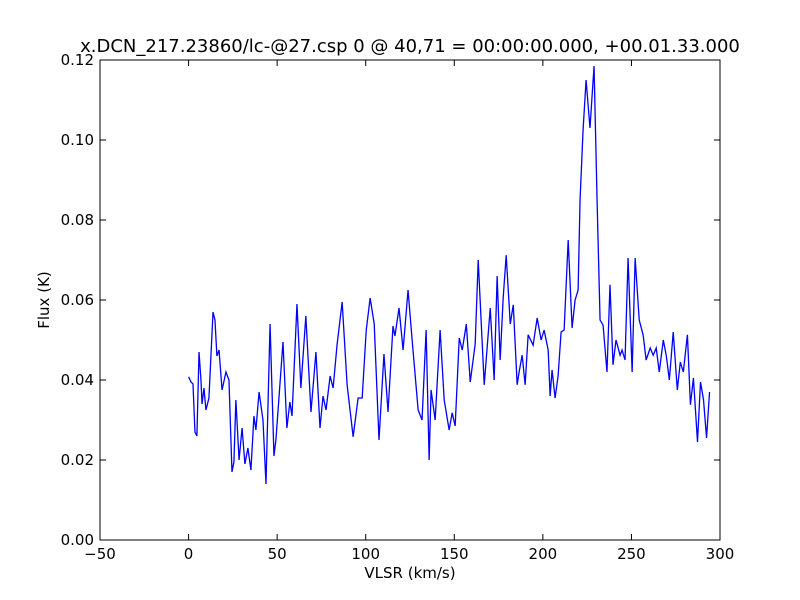 The height and width of the screenshot is (600, 800). What do you see at coordinates (409, 573) in the screenshot?
I see `x-axis-label: VLSR (km/s)` at bounding box center [409, 573].